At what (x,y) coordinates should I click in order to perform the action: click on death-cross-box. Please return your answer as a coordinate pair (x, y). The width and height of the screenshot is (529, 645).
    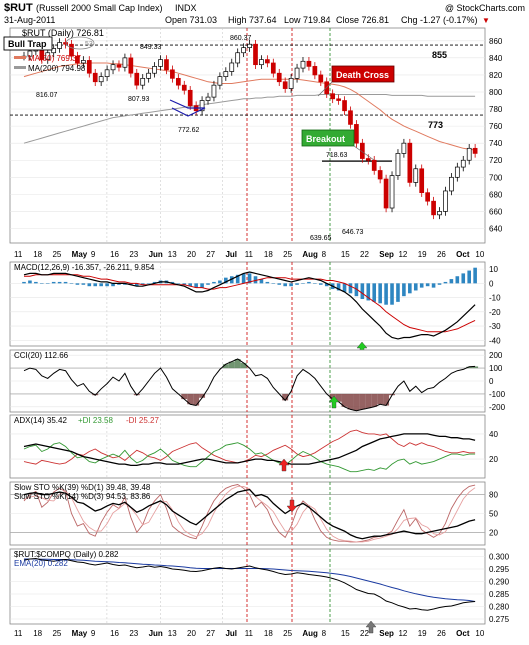
    Looking at the image, I should click on (363, 74).